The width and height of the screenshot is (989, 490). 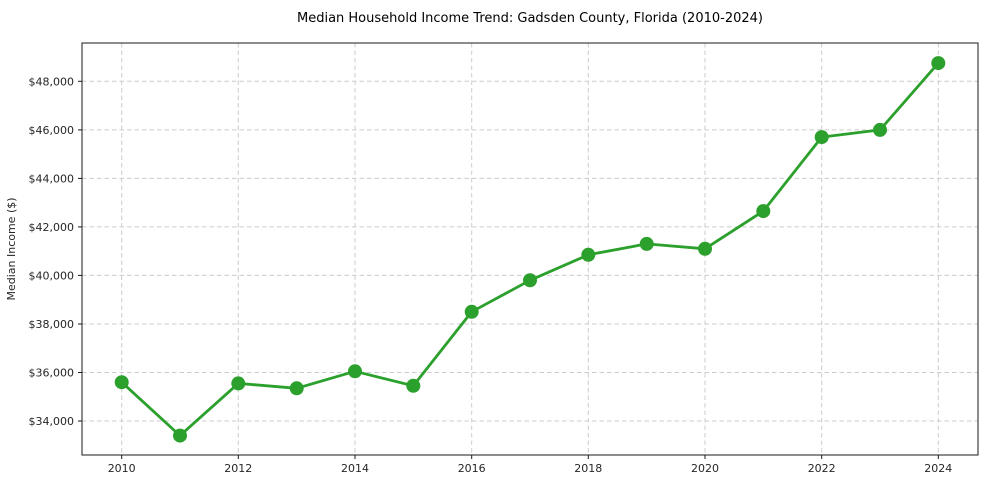 I want to click on x-tick-label: 2010, so click(x=122, y=468).